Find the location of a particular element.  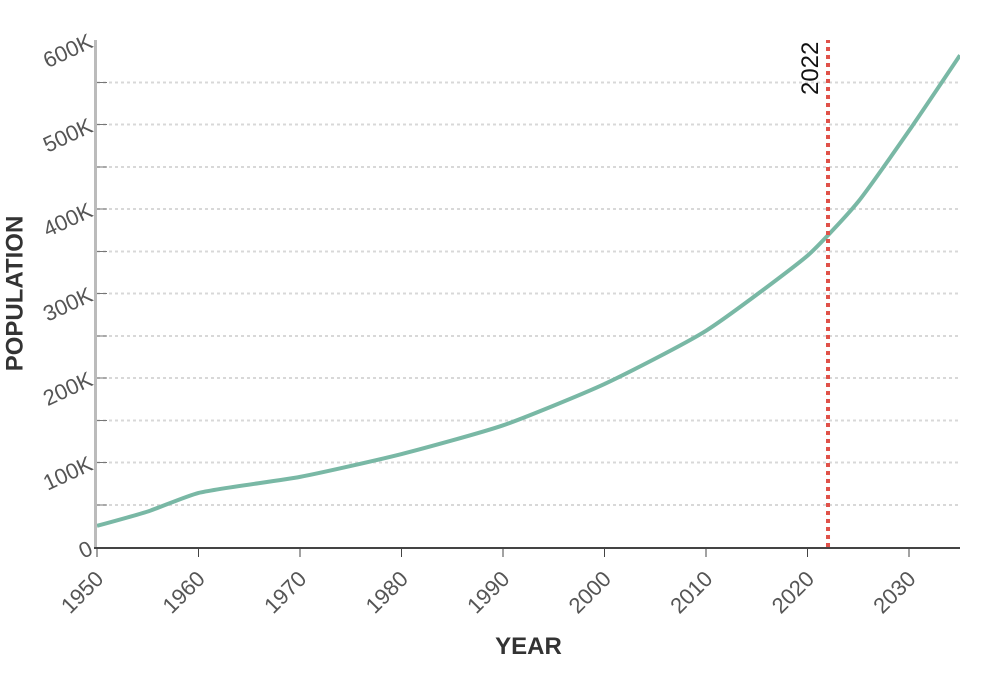

y-tick-label: 500K is located at coordinates (68, 135).